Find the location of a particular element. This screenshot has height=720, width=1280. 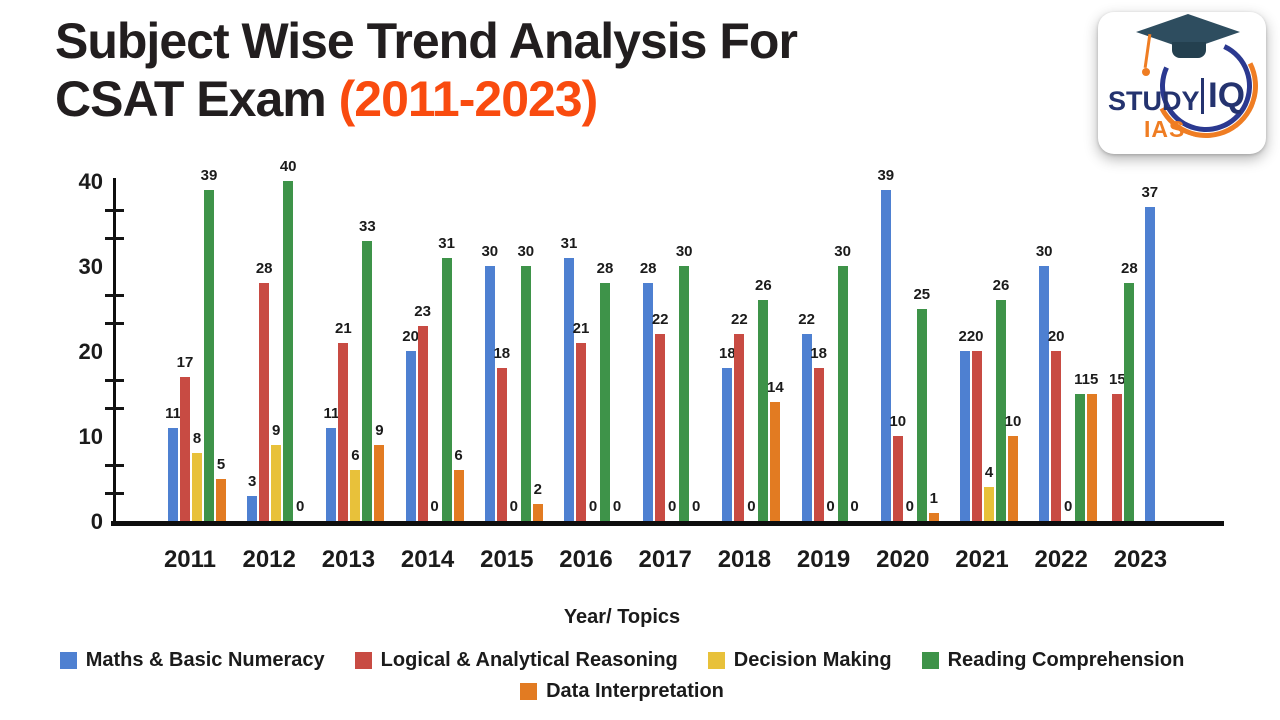

legend-item-1: Maths & Basic Numeracy is located at coordinates (192, 660).